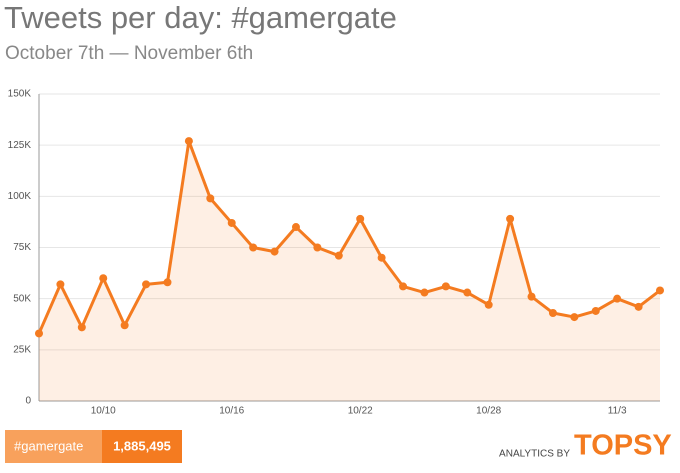 The height and width of the screenshot is (473, 680). I want to click on y-tick-label: 50K, so click(22, 298).